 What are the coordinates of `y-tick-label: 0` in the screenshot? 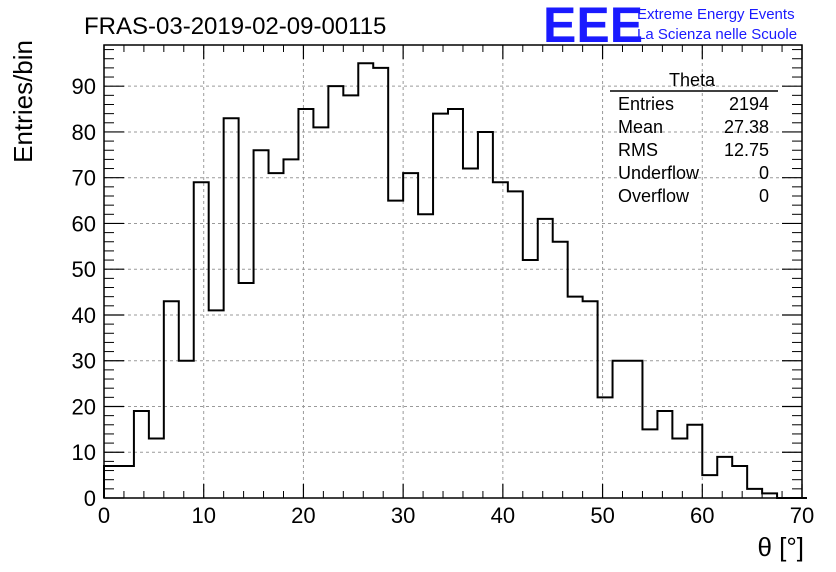 It's located at (90, 498).